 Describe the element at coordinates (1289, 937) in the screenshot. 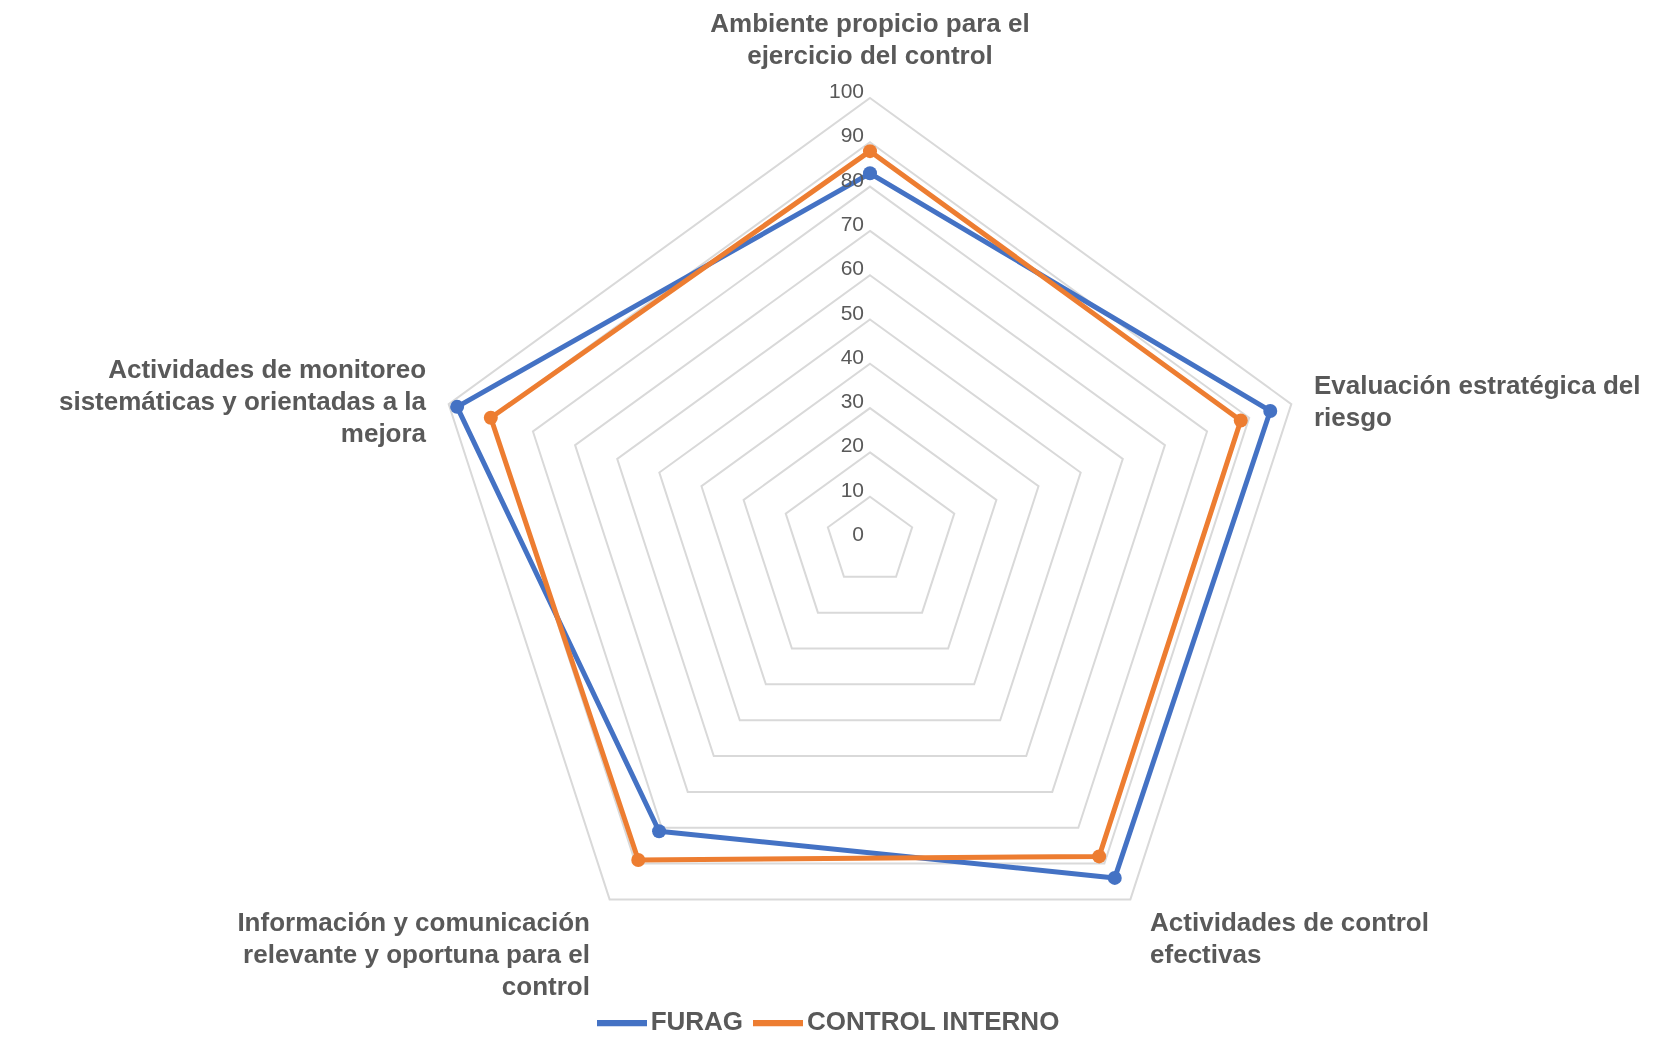

I see `spoke-label: Actividades de control efectivas` at that location.